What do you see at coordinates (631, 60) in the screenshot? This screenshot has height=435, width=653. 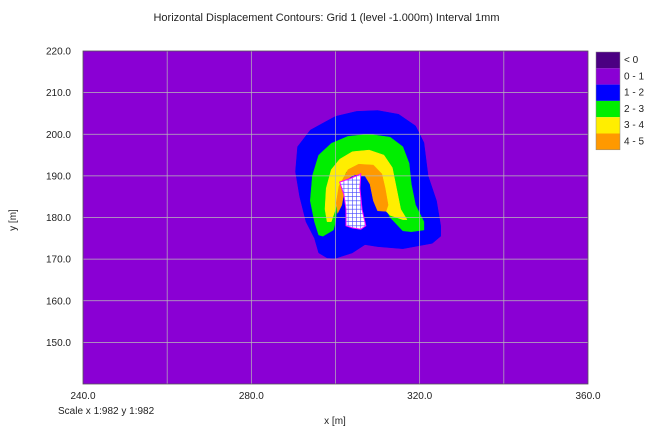 I see `legend-label: < 0` at bounding box center [631, 60].